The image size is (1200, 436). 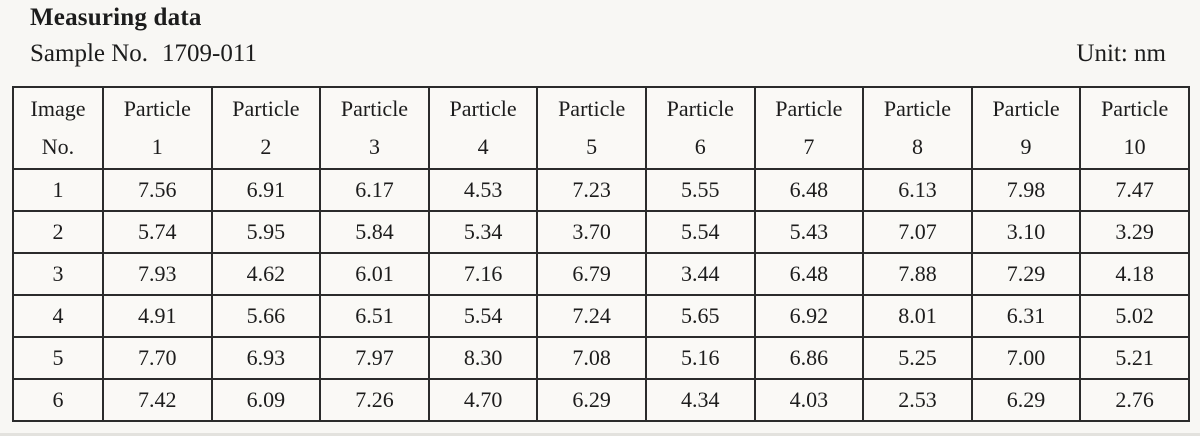 I want to click on value-cell: 2.76, so click(x=1134, y=400).